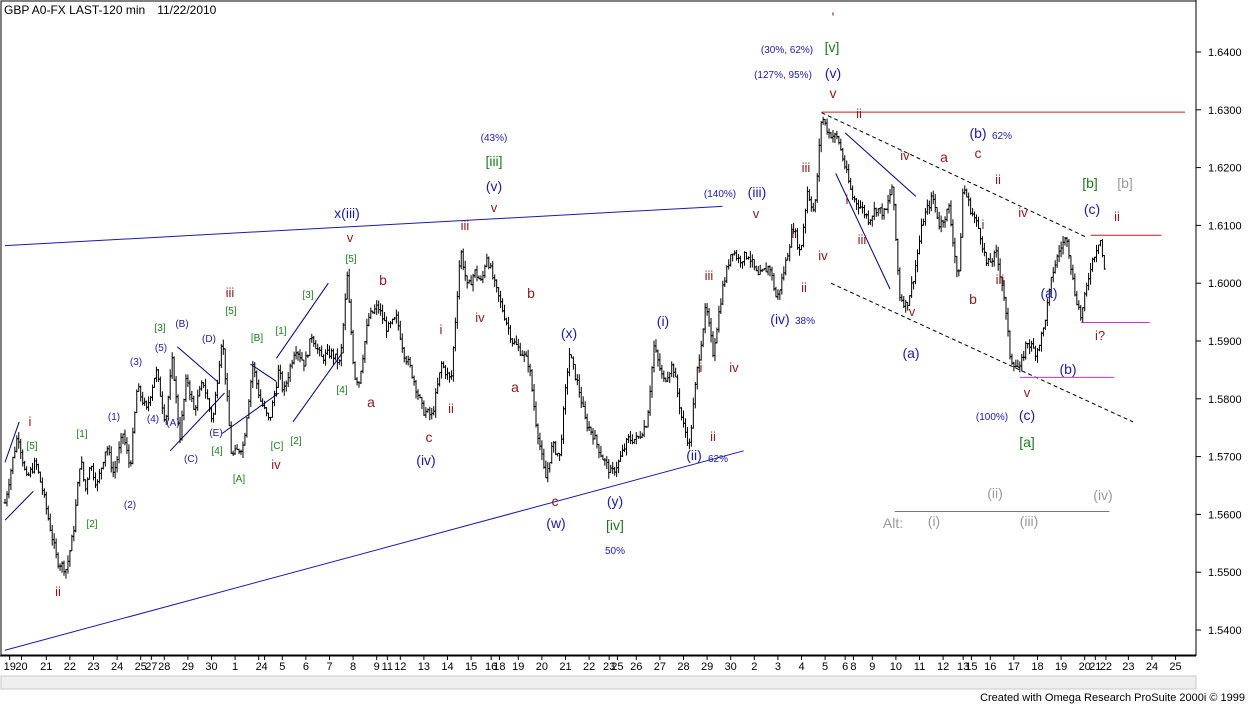  I want to click on wave-label: x(iii), so click(347, 213).